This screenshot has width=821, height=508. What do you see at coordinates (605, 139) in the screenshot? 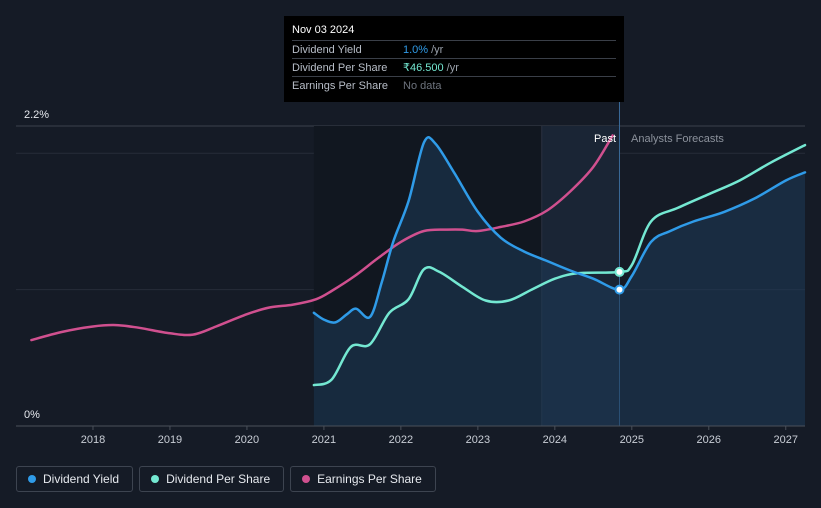
I see `past-label: Past` at bounding box center [605, 139].